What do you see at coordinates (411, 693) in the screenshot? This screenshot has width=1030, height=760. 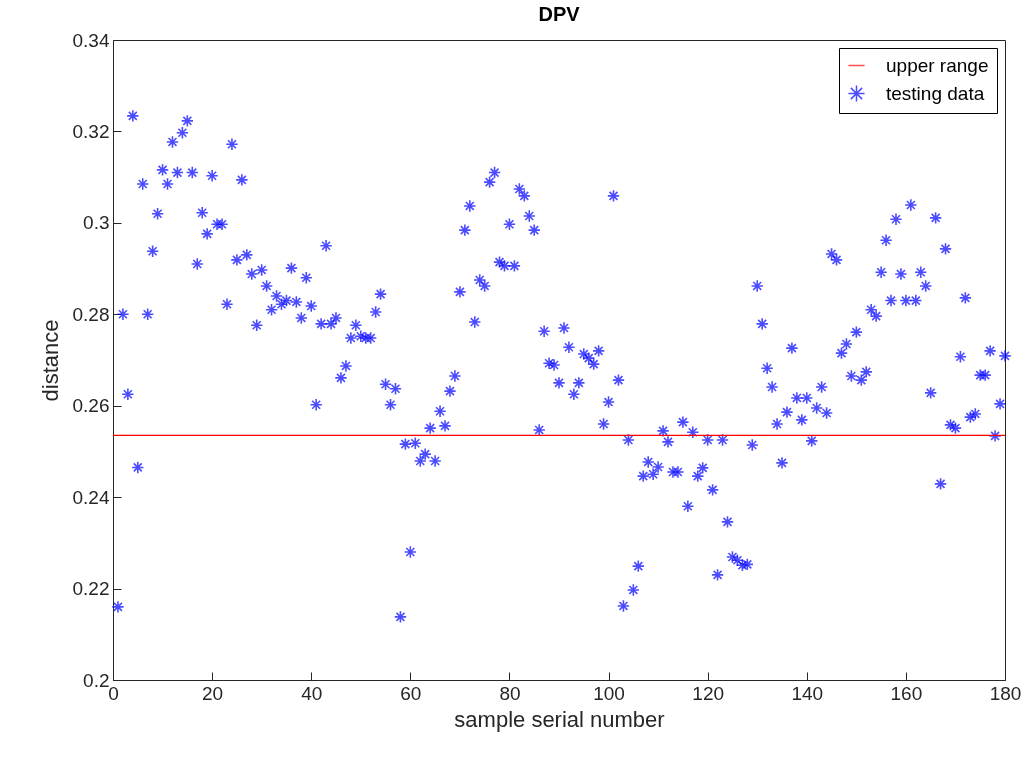 I see `x-tick-label: 60` at bounding box center [411, 693].